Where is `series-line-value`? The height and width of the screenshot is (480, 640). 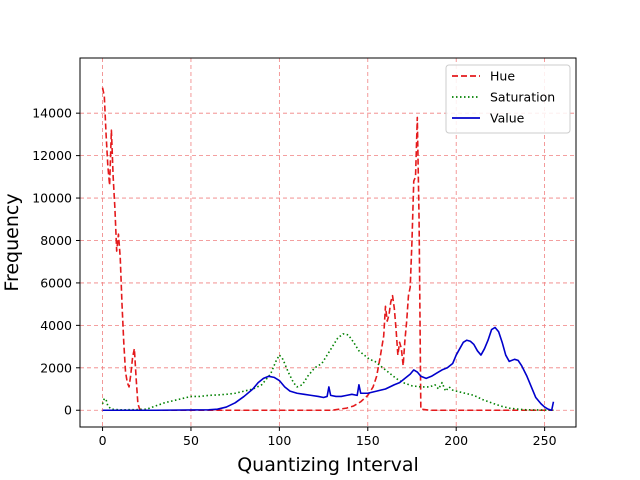 series-line-value is located at coordinates (328, 369).